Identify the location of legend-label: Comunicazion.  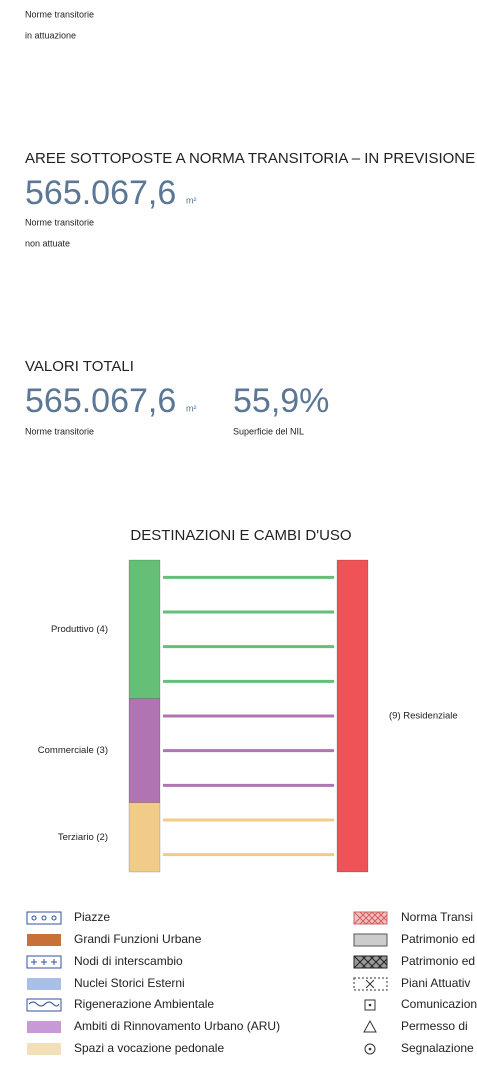
(439, 1004).